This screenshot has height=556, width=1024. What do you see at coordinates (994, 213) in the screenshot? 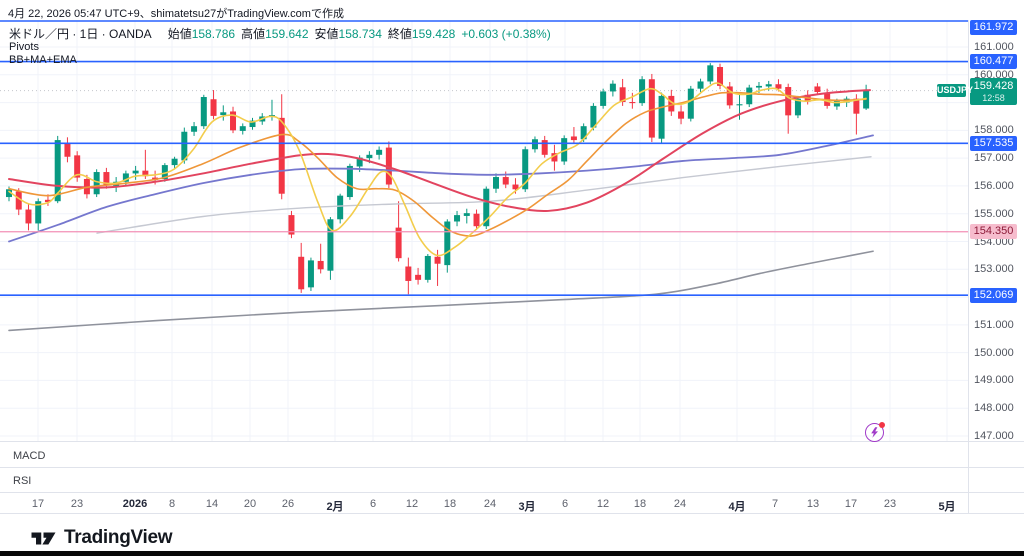
I see `price-axis-label: 155.000` at bounding box center [994, 213].